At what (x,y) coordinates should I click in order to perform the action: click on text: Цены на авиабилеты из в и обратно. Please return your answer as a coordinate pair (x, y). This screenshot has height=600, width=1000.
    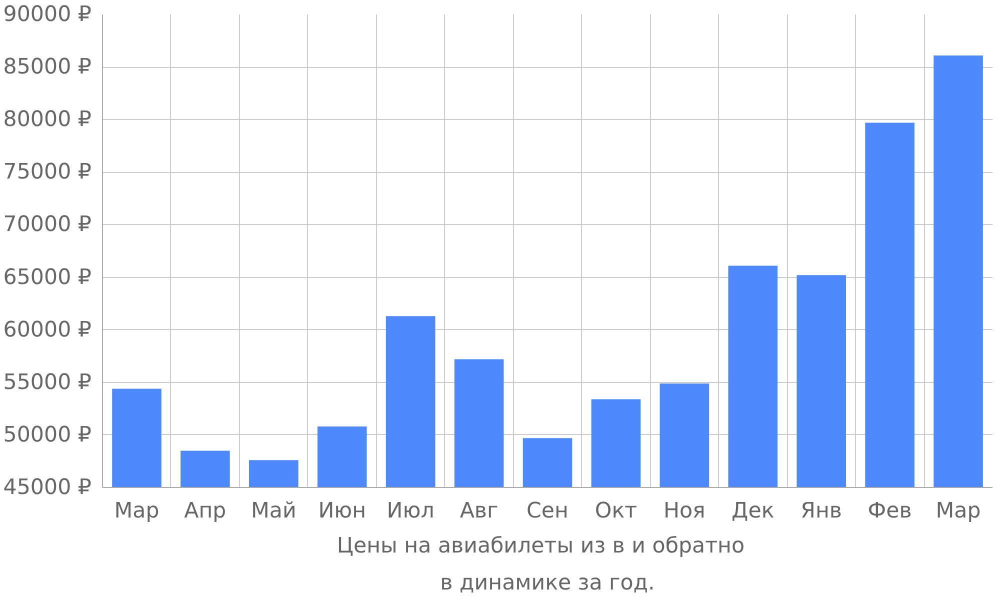
    Looking at the image, I should click on (540, 546).